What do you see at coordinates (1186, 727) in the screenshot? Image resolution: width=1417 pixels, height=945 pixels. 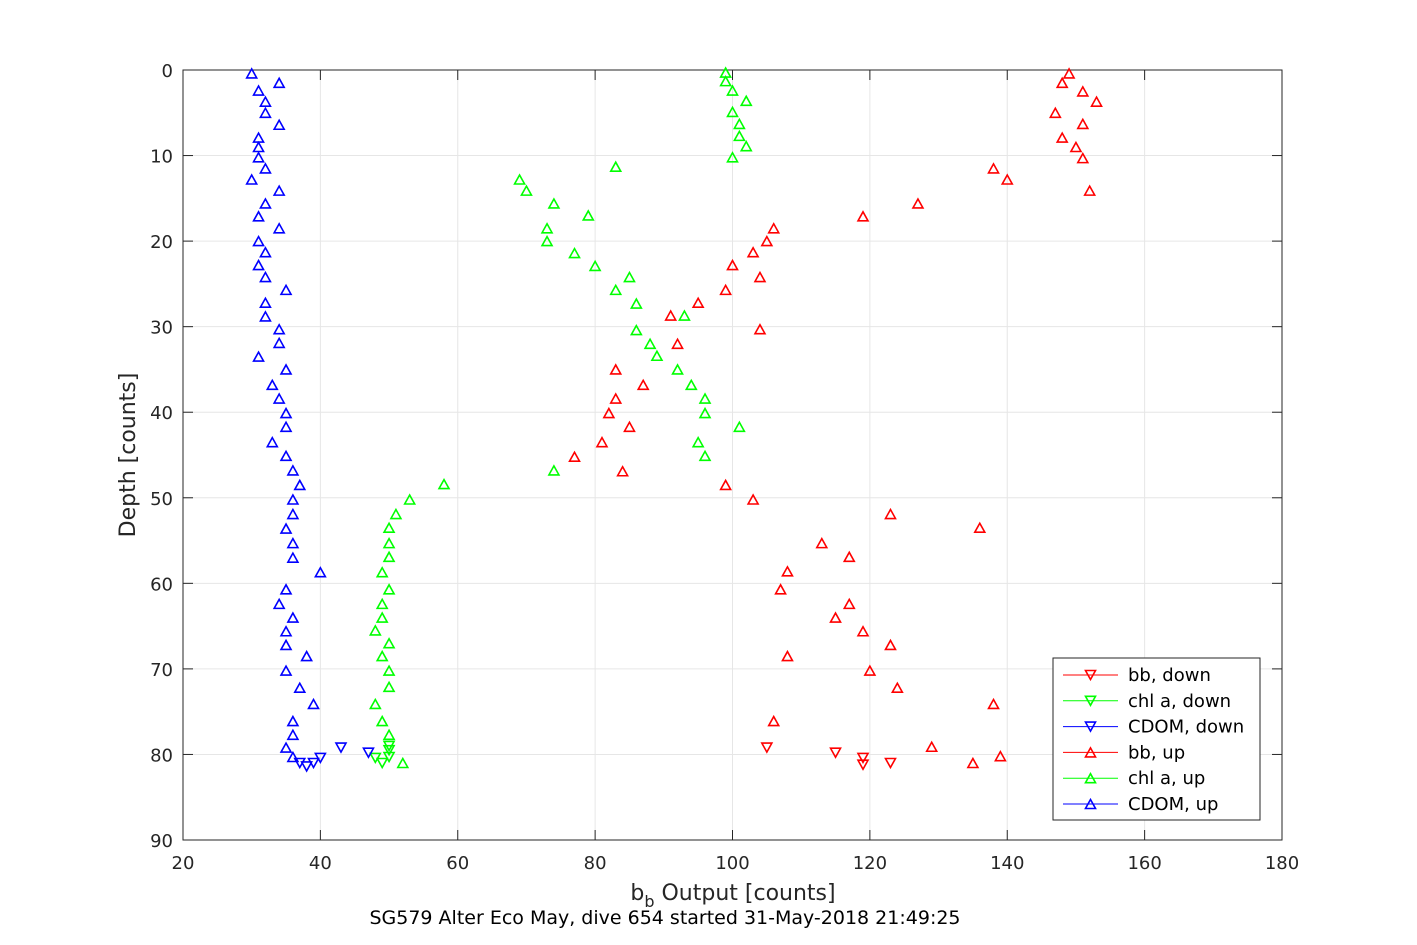 I see `legend-label: CDOM, down` at bounding box center [1186, 727].